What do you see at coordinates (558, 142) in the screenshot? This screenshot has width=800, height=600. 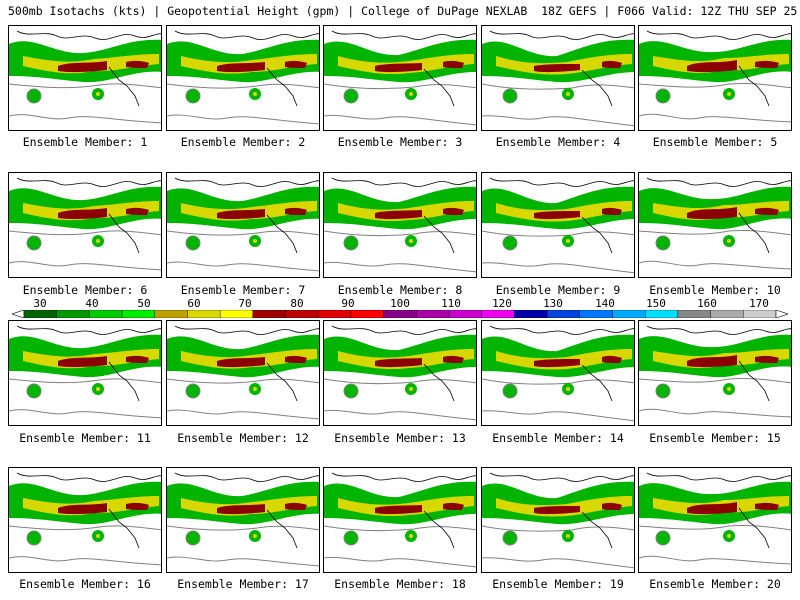 I see `ensemble-member-label: Ensemble Member: 4` at bounding box center [558, 142].